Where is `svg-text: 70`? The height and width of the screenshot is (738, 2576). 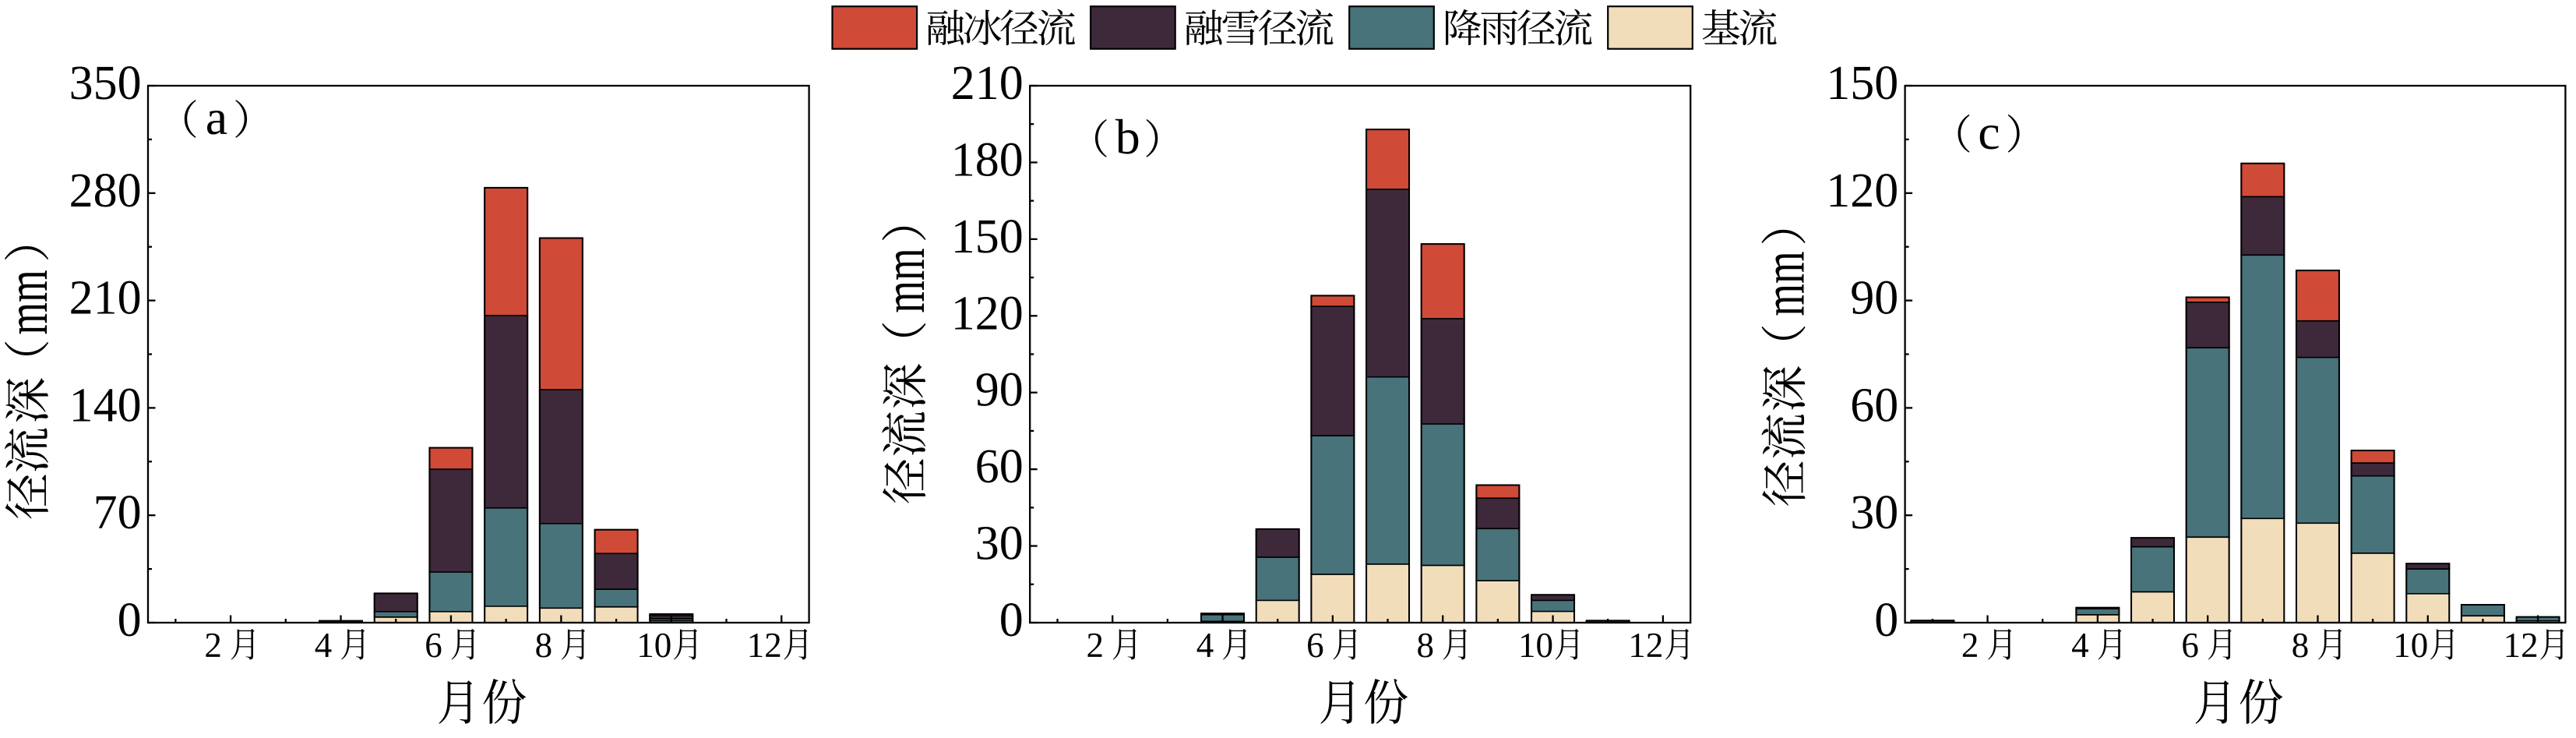 svg-text: 70 is located at coordinates (117, 512).